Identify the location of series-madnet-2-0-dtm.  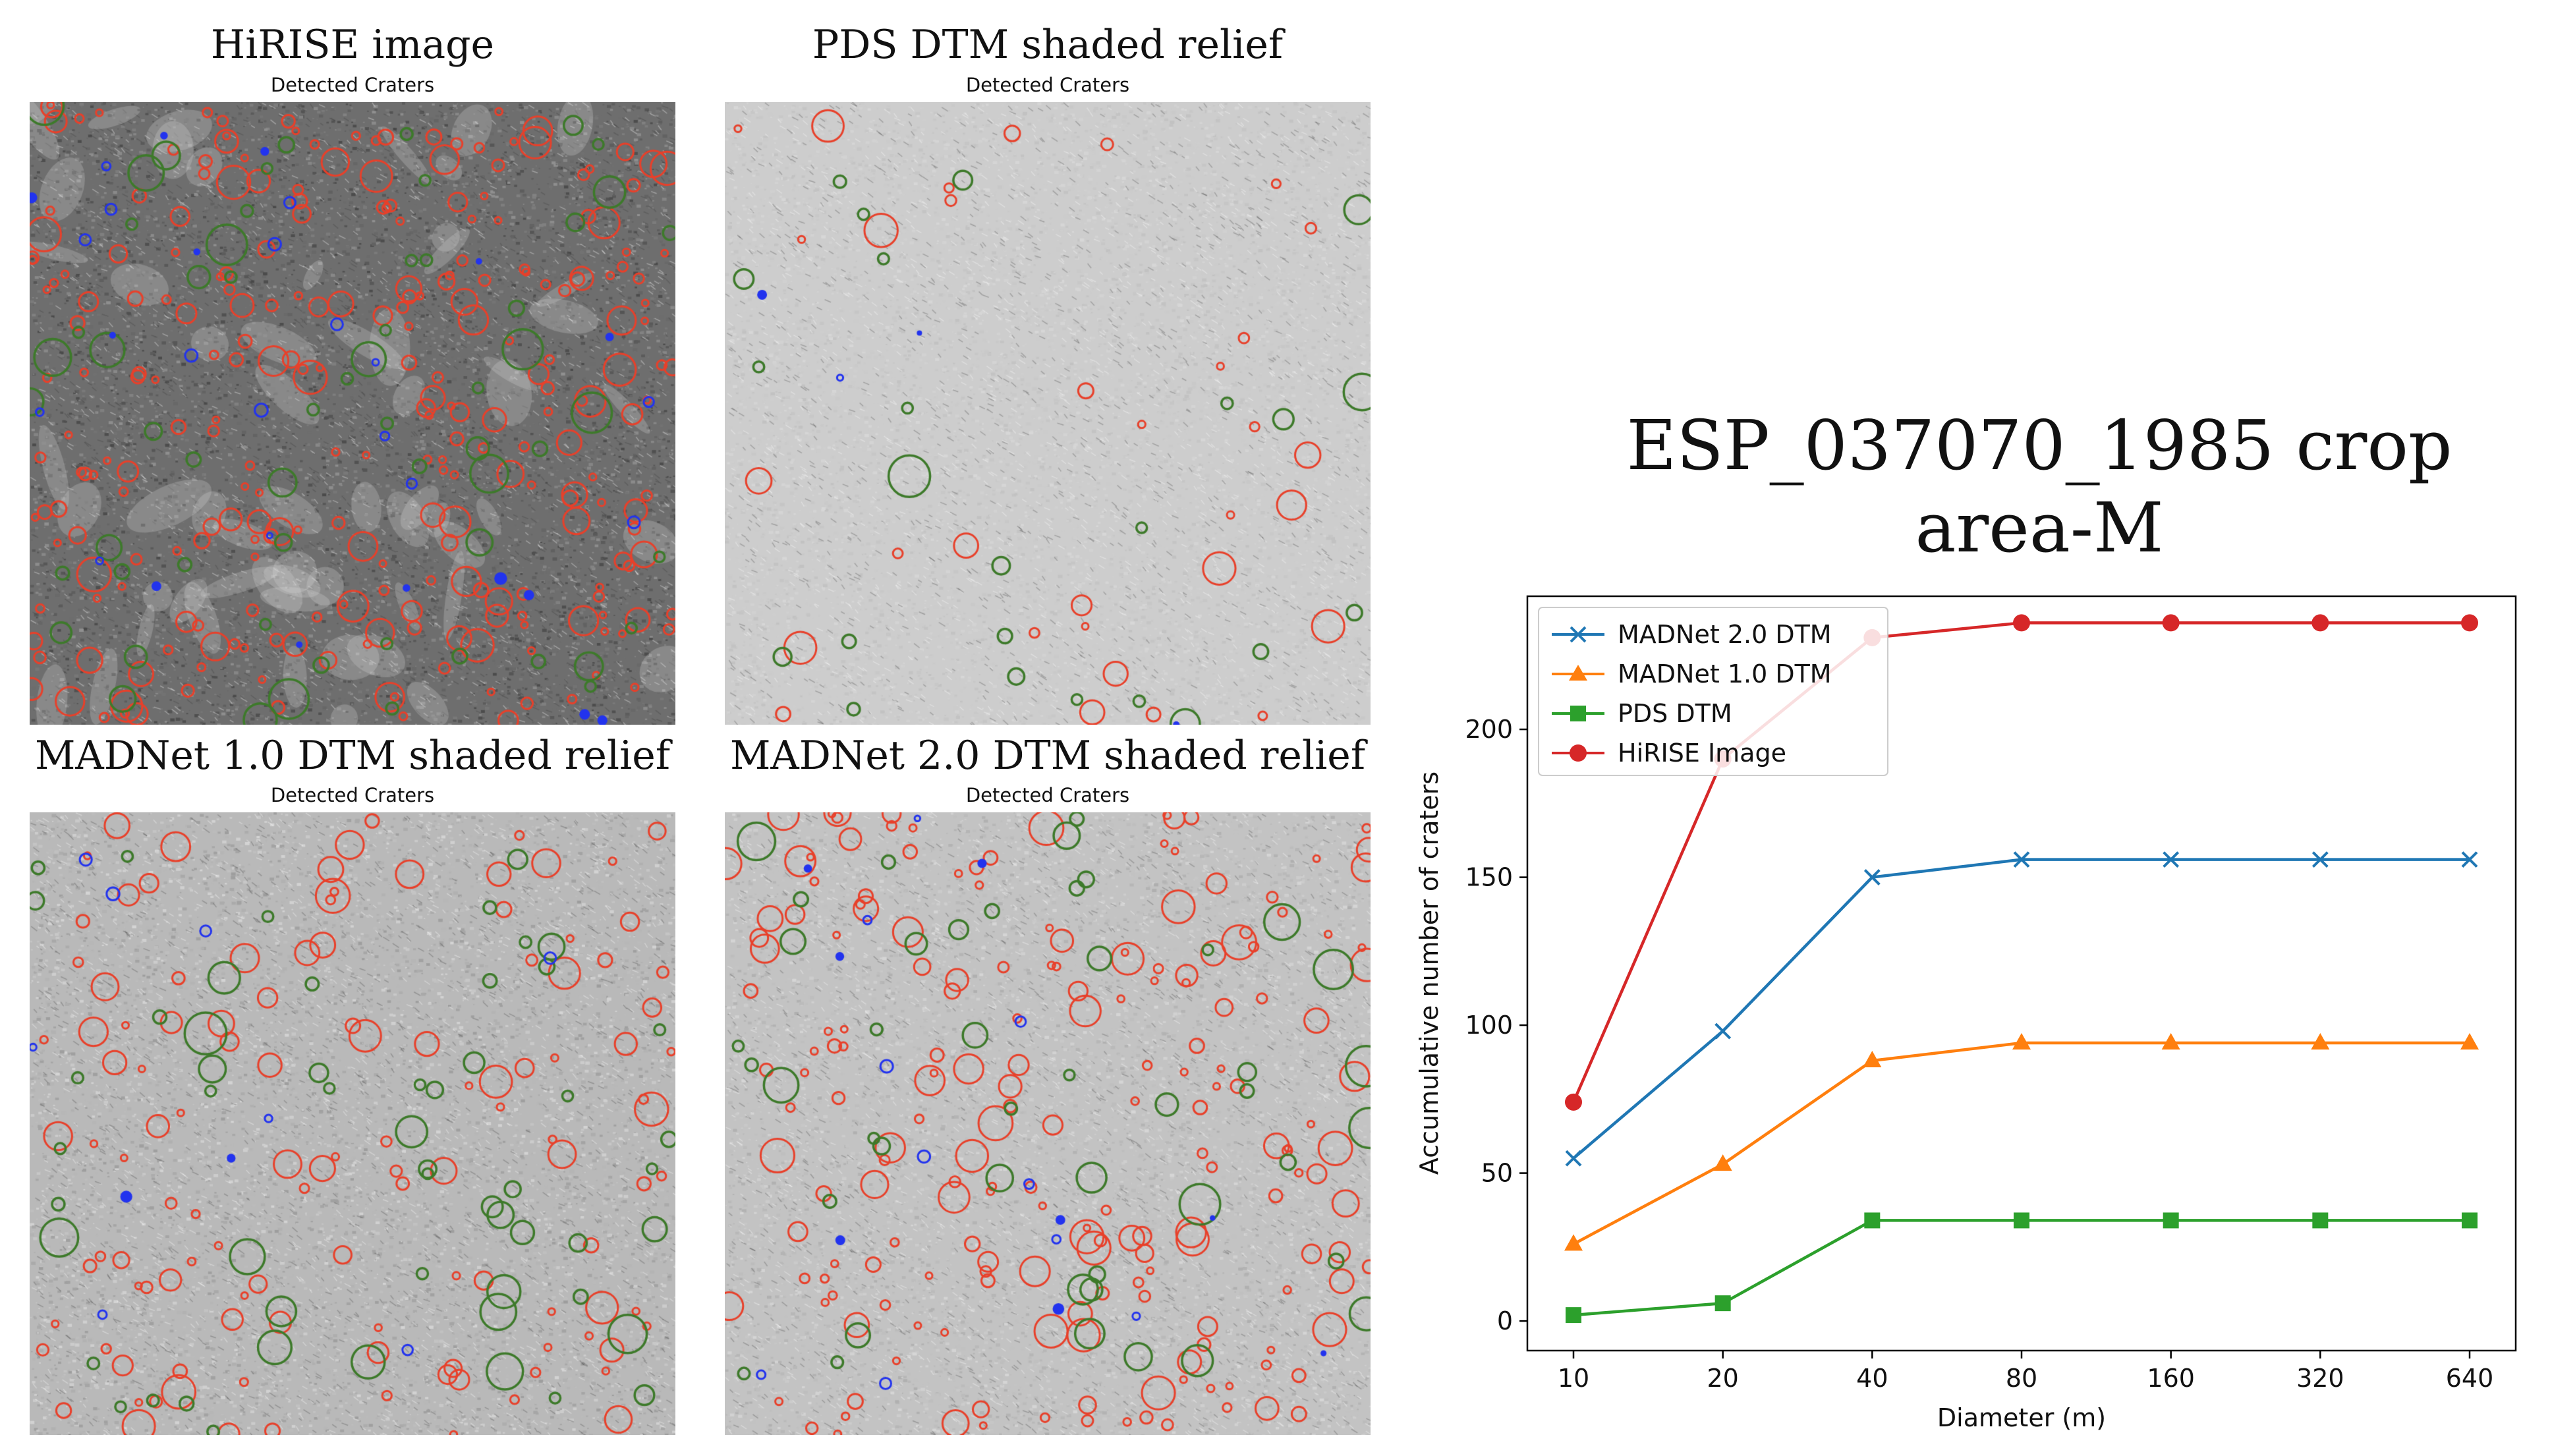
(2021, 1009).